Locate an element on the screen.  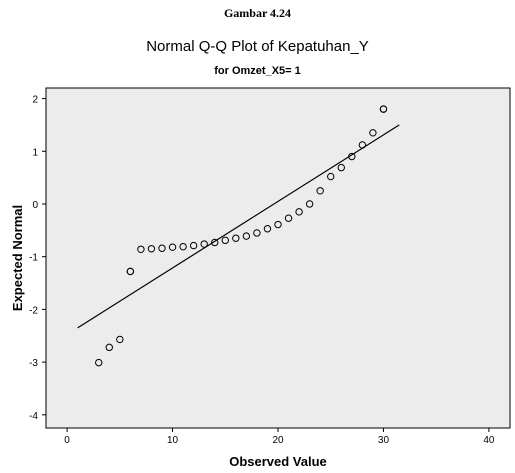
x-axis-title: Observed Value is located at coordinates (278, 461).